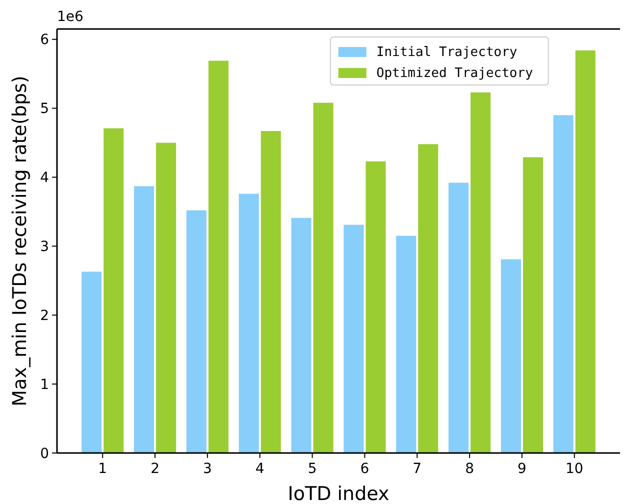 The image size is (628, 504). What do you see at coordinates (44, 247) in the screenshot?
I see `y-tick-label: 3` at bounding box center [44, 247].